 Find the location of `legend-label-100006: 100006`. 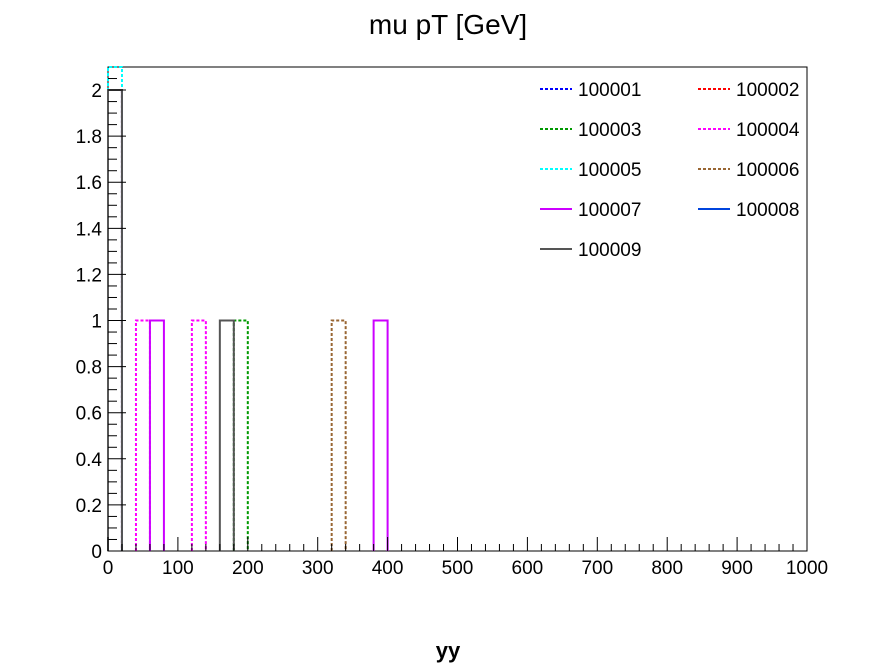

legend-label-100006: 100006 is located at coordinates (767, 170).